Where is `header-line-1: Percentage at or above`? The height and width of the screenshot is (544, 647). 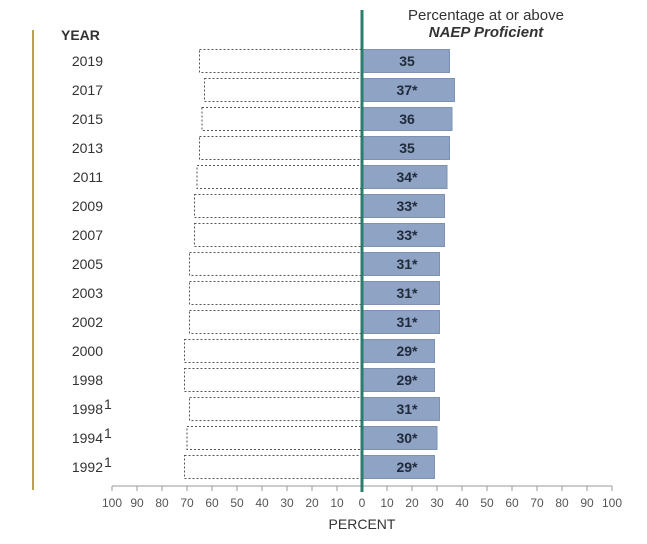 header-line-1: Percentage at or above is located at coordinates (486, 15).